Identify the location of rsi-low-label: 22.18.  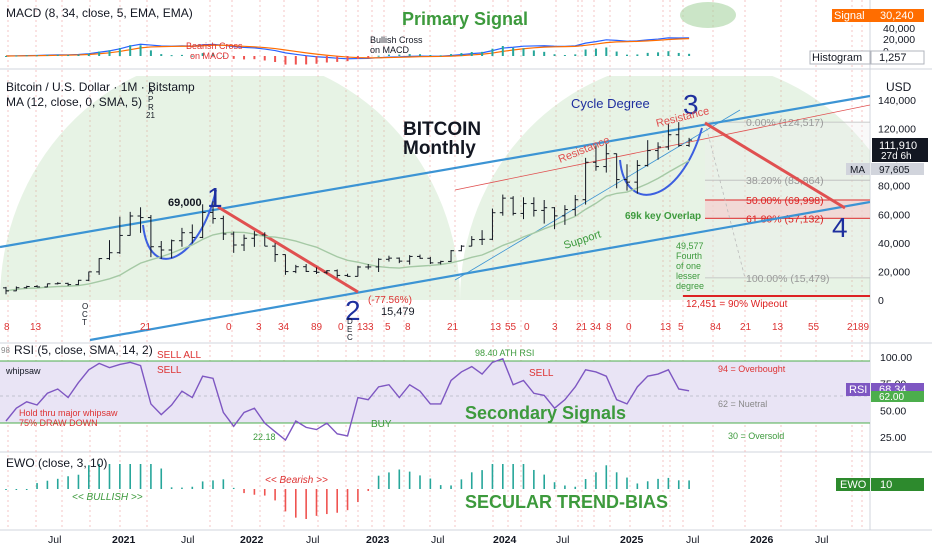
(264, 437).